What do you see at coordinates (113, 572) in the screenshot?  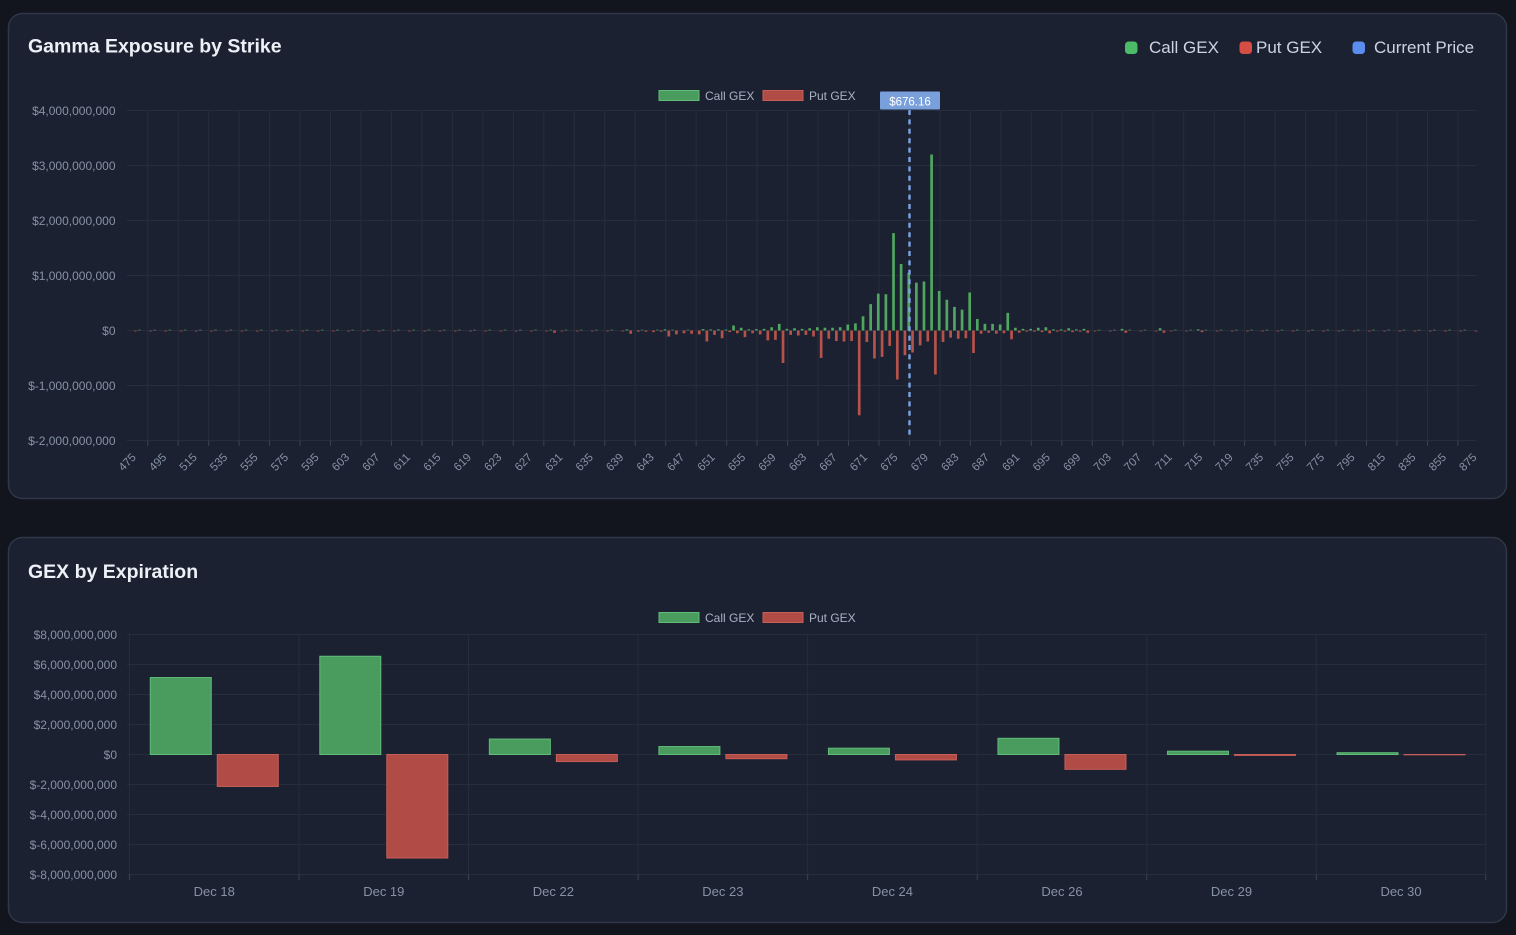 I see `svg-text: GEX by Expiration` at bounding box center [113, 572].